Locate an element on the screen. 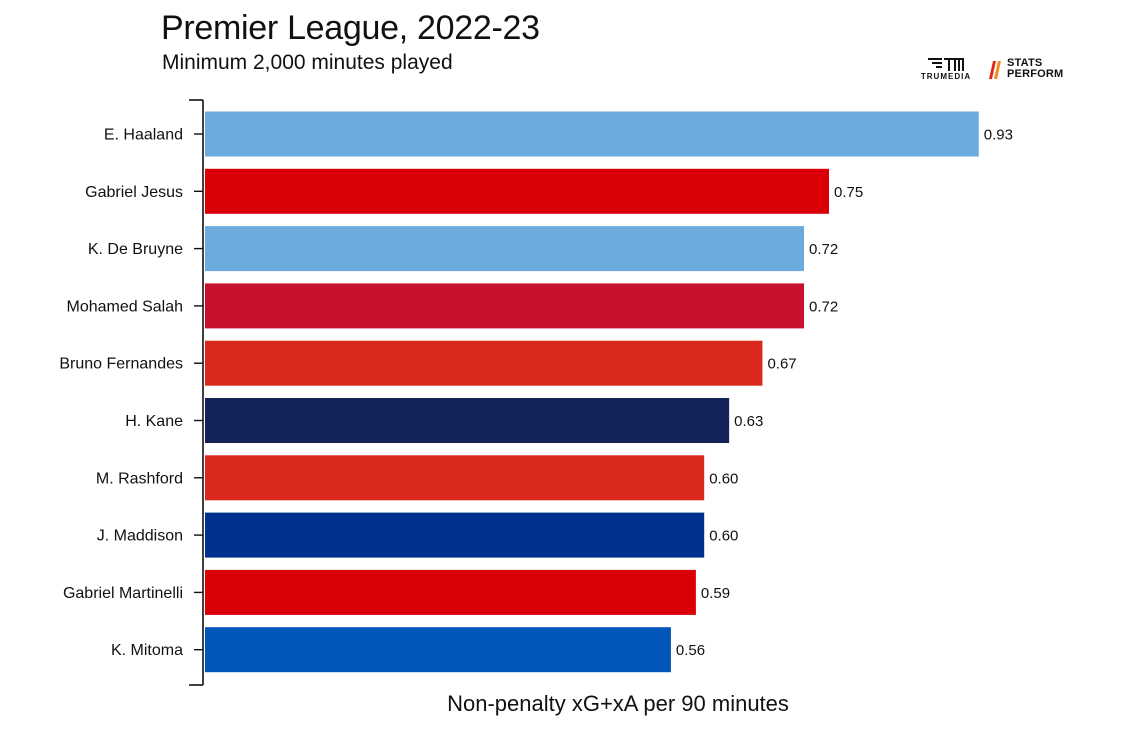 This screenshot has height=750, width=1124. chart-title: Premier League, 2022-23 is located at coordinates (350, 28).